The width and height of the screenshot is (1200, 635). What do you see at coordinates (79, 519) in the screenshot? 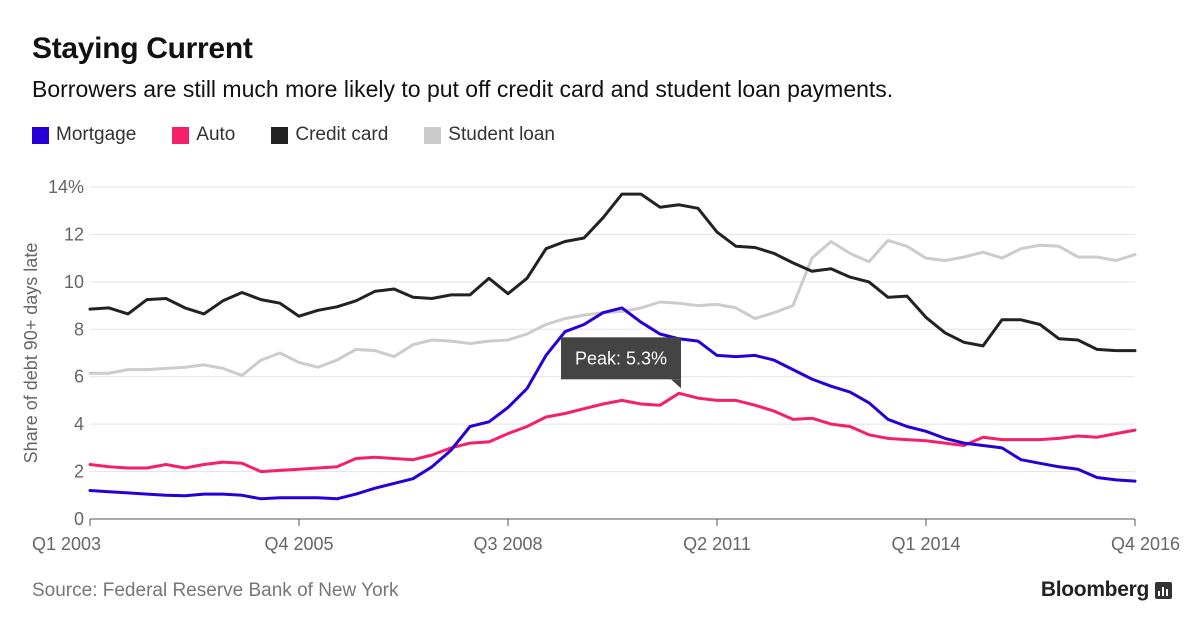
I see `y-tick-label: 0` at bounding box center [79, 519].